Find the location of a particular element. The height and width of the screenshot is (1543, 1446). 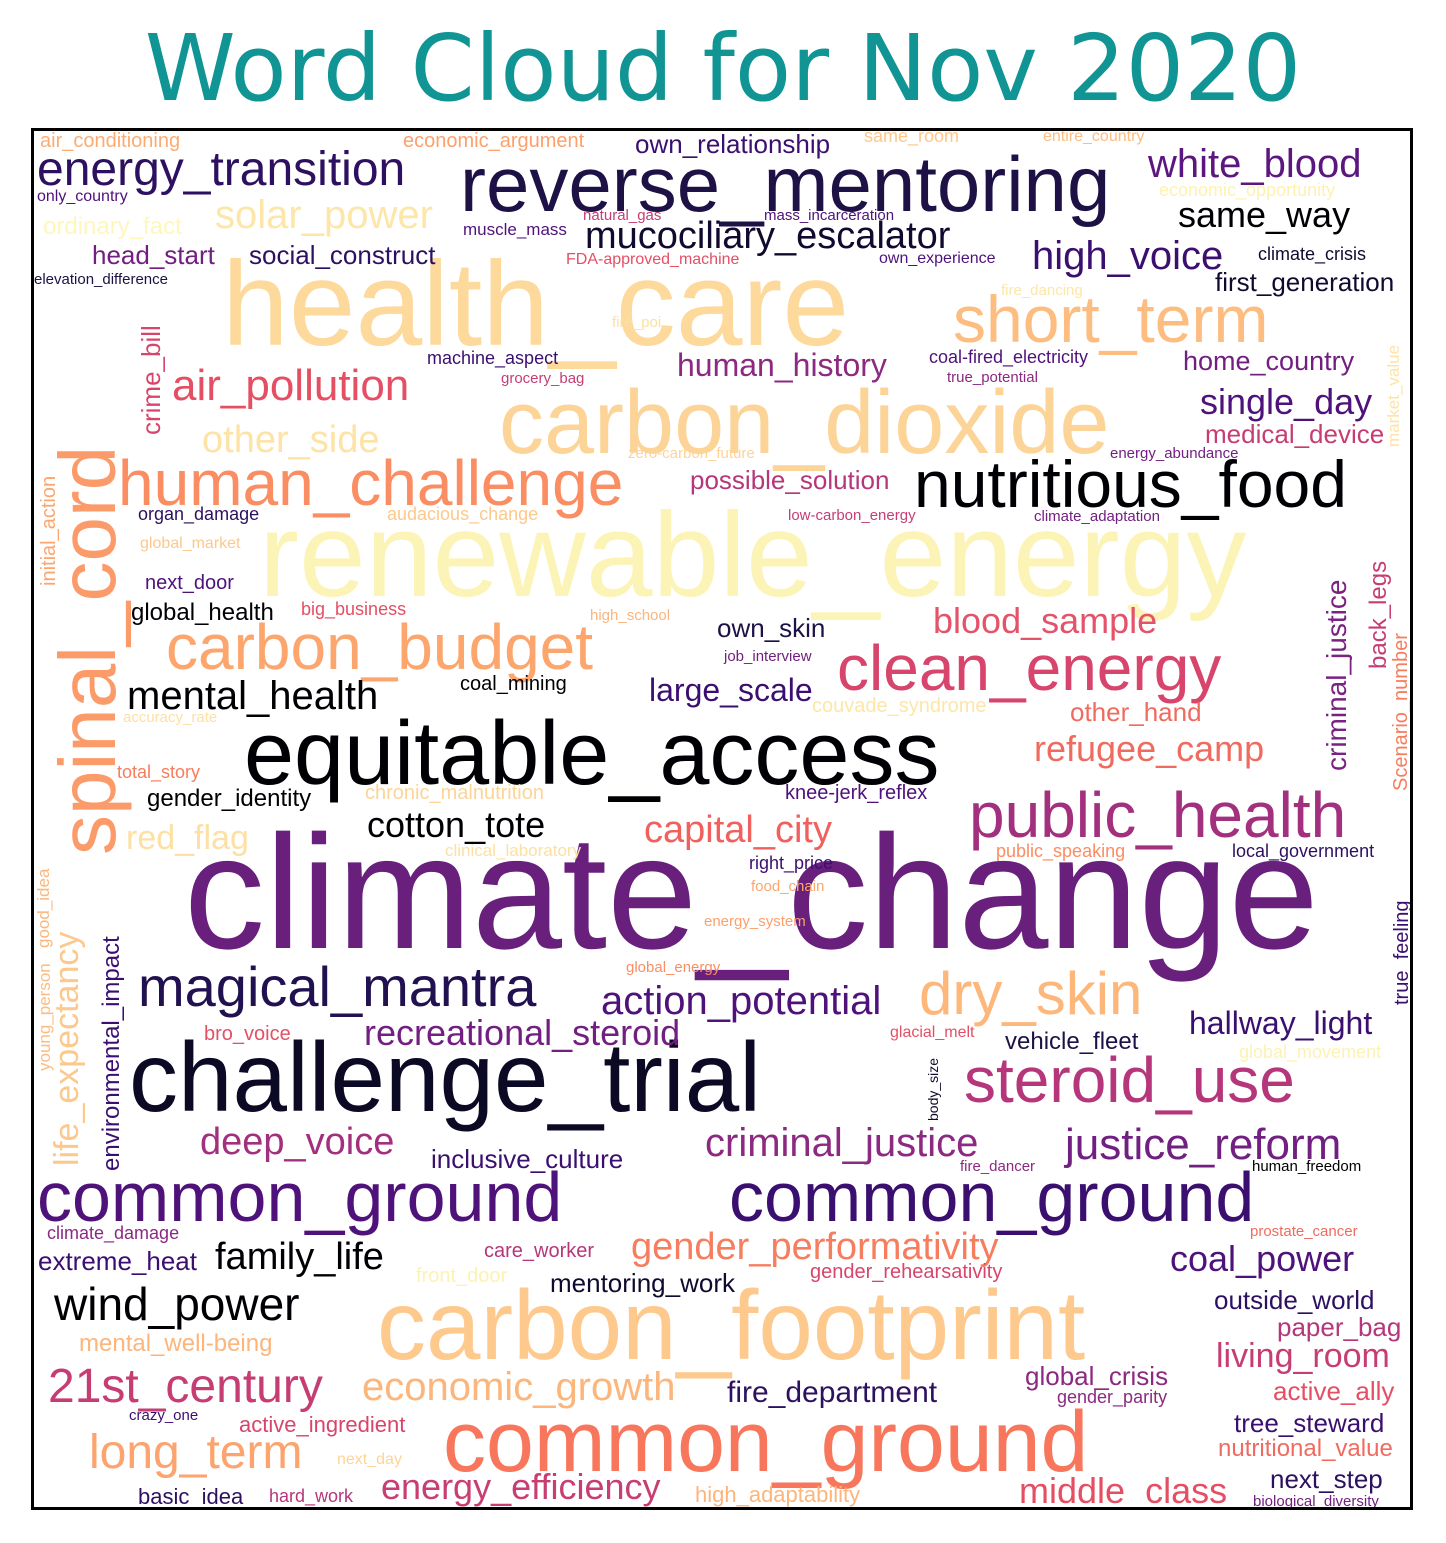

word-body-size: body_size is located at coordinates (933, 1089).